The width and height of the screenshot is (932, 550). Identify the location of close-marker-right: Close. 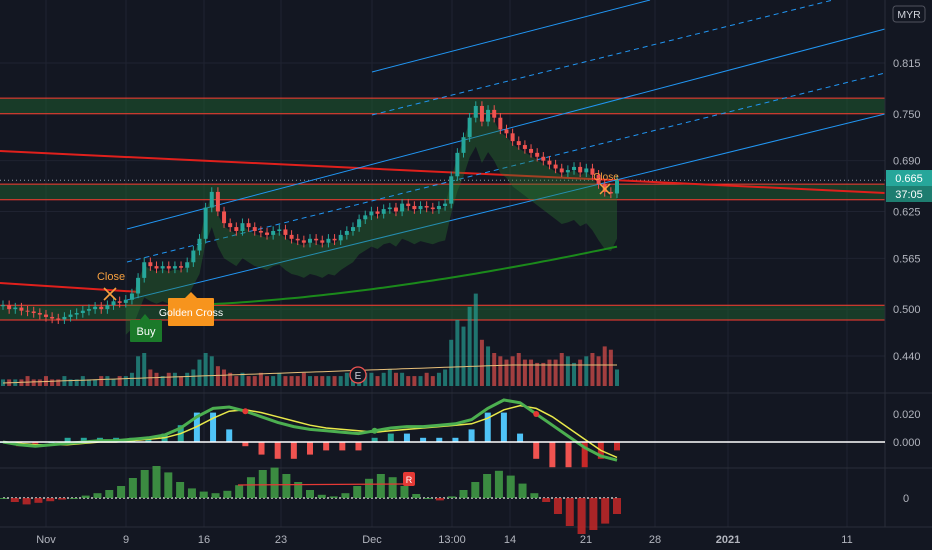
(606, 183).